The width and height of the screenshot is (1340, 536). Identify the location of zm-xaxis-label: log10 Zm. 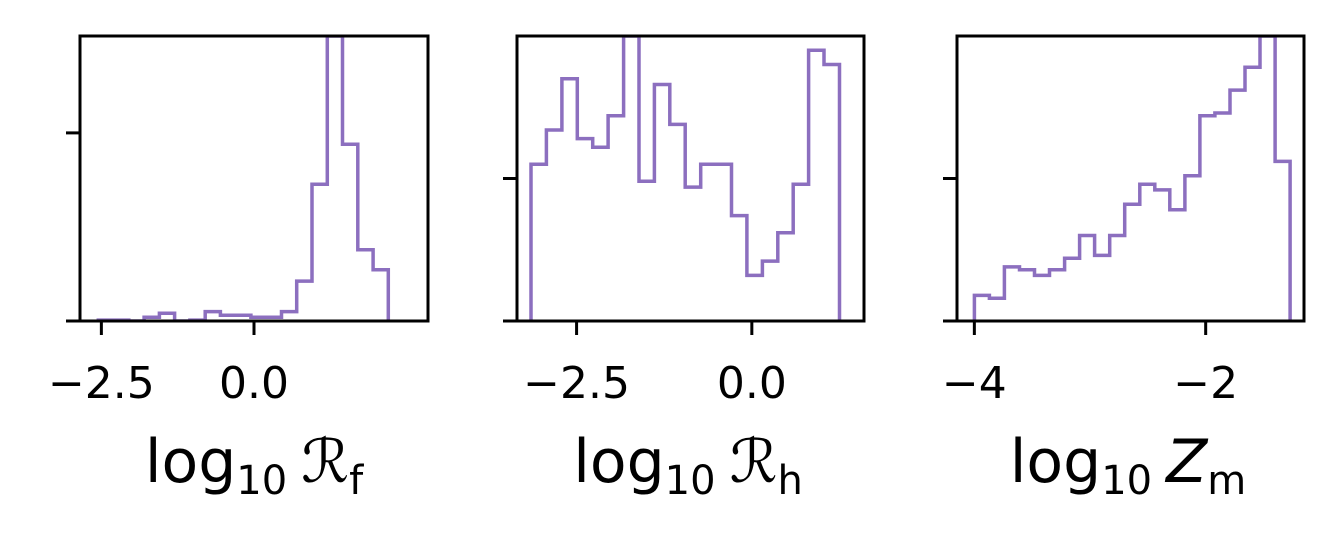
(1128, 465).